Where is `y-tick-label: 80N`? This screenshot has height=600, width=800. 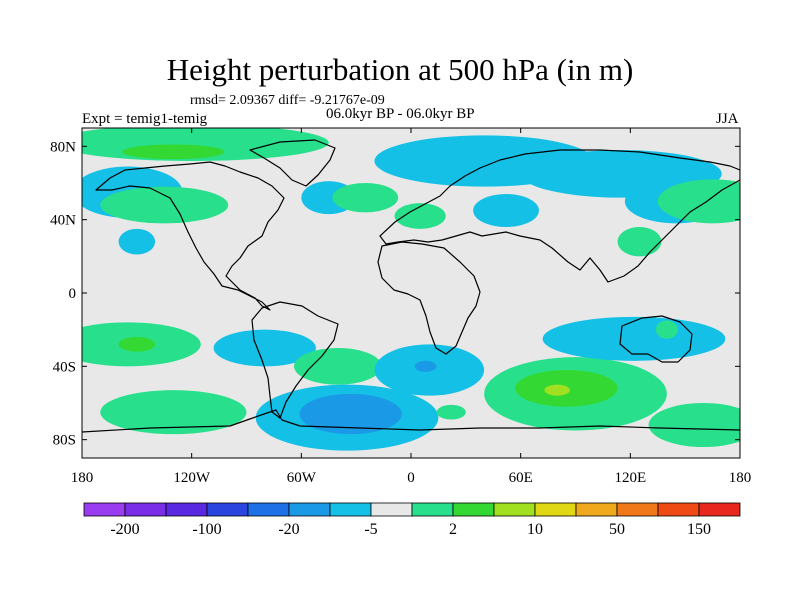
y-tick-label: 80N is located at coordinates (63, 147).